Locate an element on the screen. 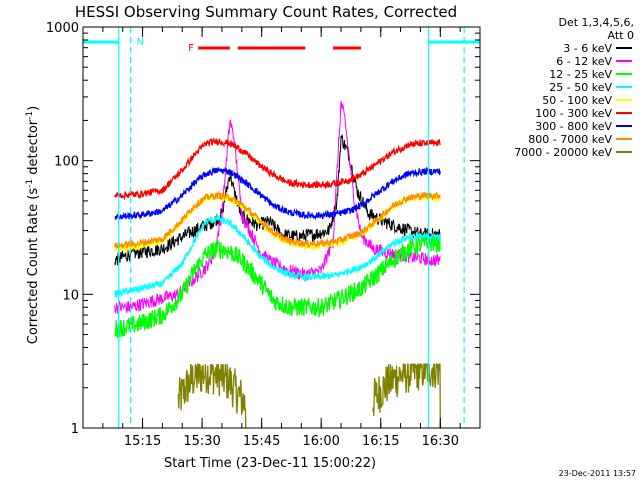 The image size is (640, 480). legend-entry-label: 25 - 50 keV is located at coordinates (580, 87).